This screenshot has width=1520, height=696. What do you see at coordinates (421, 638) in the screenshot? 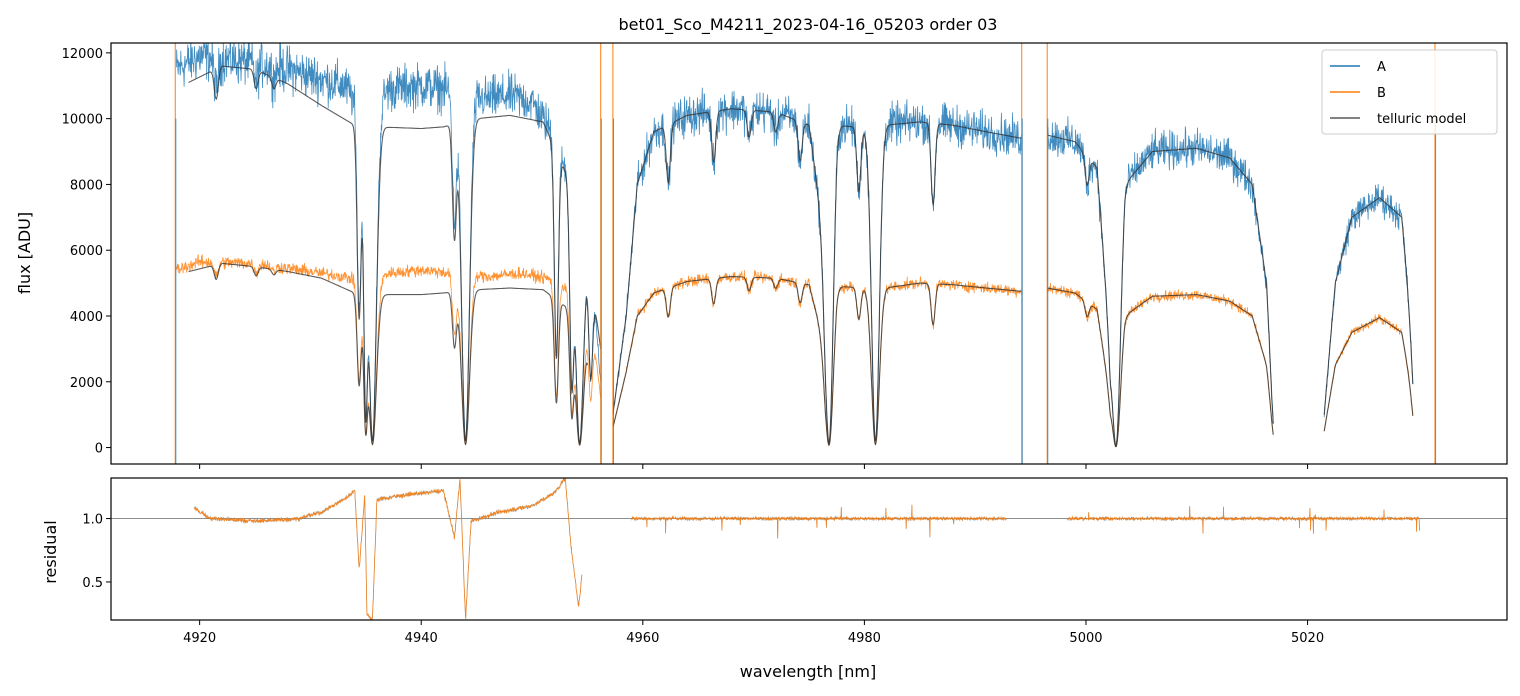
I see `x-tick-label: 4940` at bounding box center [421, 638].